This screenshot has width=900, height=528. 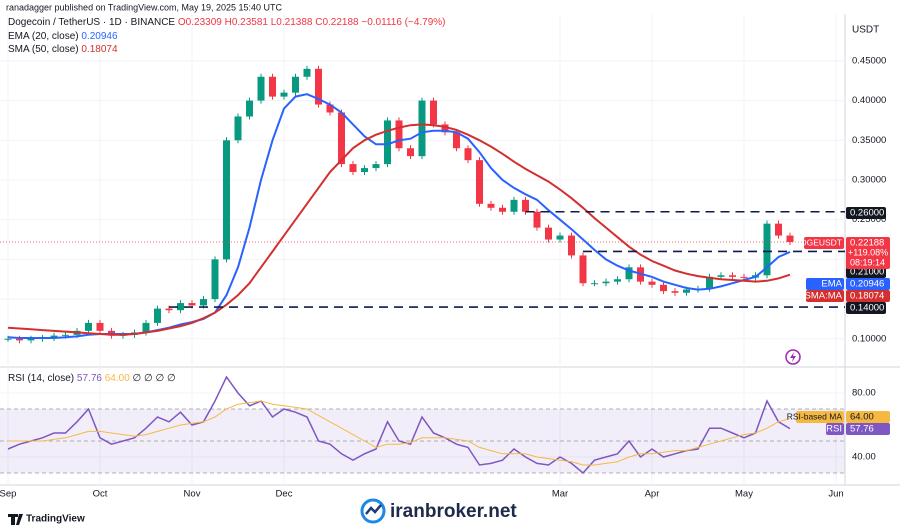 What do you see at coordinates (867, 243) in the screenshot?
I see `axis-label: 0.22188` at bounding box center [867, 243].